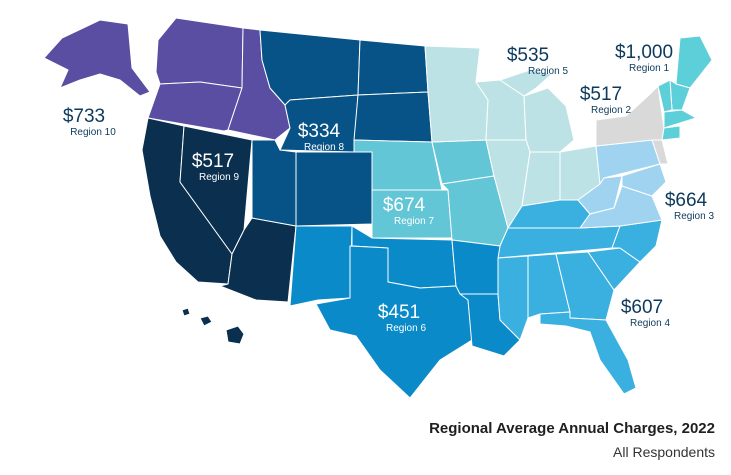 The image size is (731, 475). Describe the element at coordinates (686, 200) in the screenshot. I see `region-3-amount: $664` at that location.